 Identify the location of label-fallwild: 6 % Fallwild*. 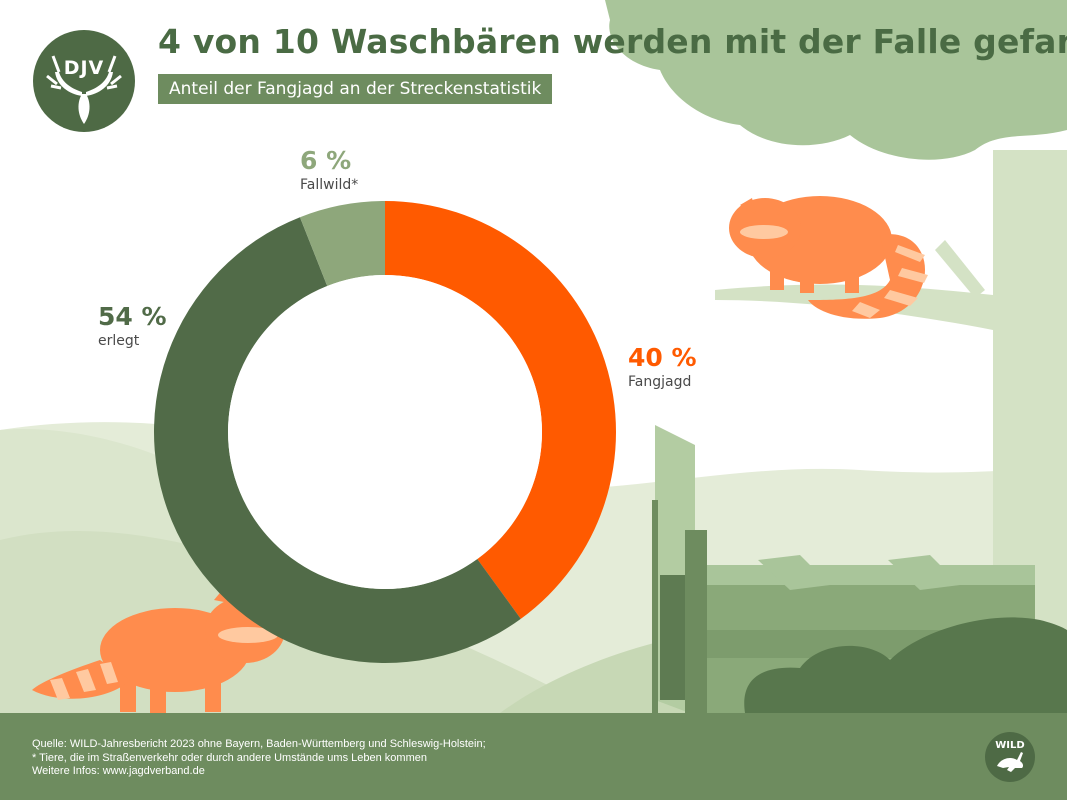
(329, 170).